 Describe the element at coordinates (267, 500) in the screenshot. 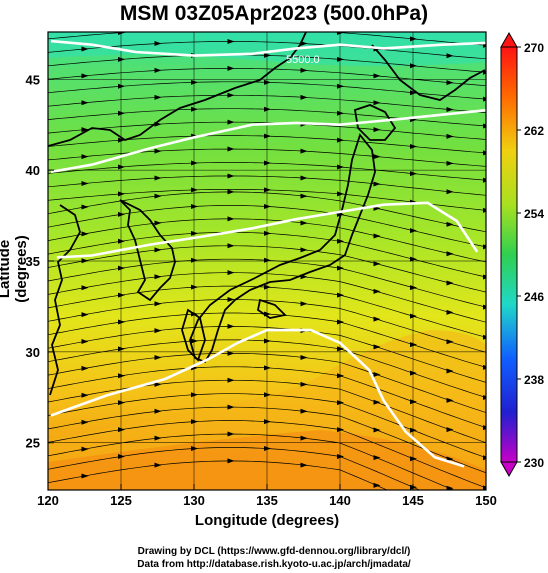

I see `x-tick-label: 135` at that location.